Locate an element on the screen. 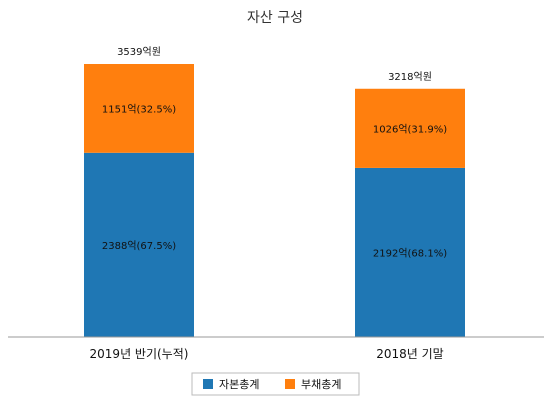 This screenshot has height=401, width=550. legend: 자본총계 부채총계 is located at coordinates (275, 384).